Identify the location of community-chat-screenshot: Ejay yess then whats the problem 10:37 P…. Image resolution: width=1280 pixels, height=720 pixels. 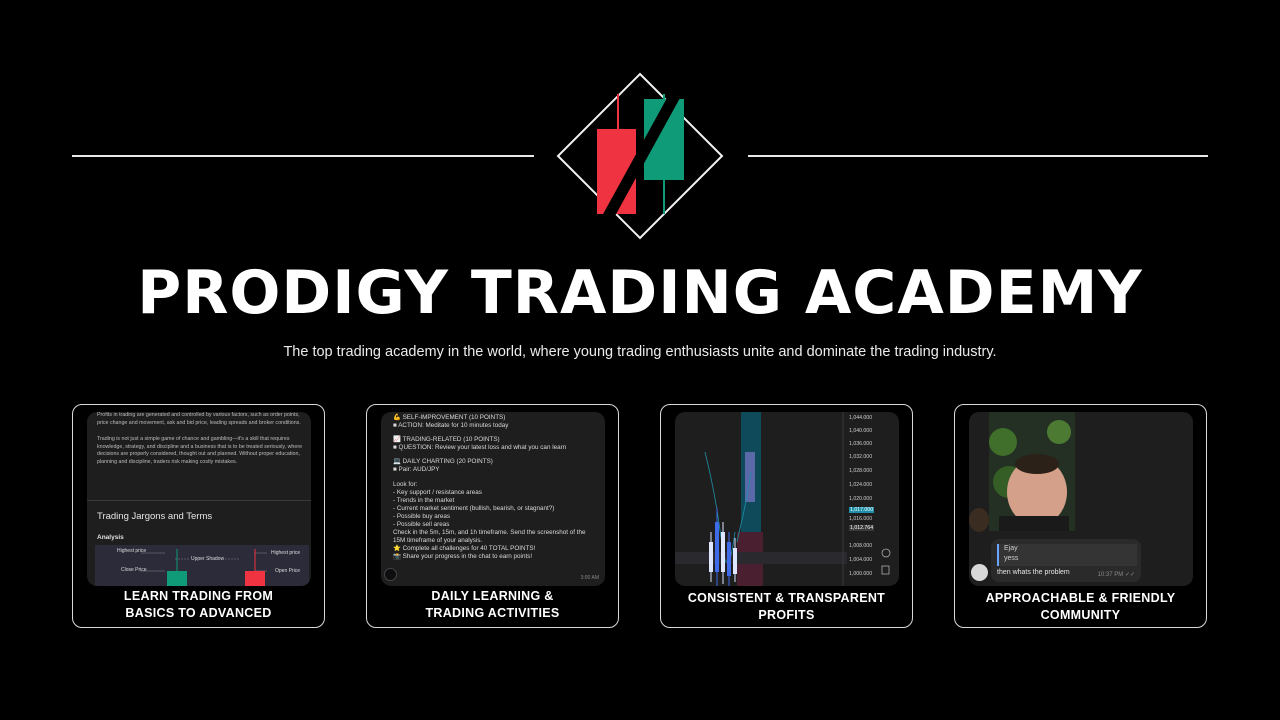
(1081, 499).